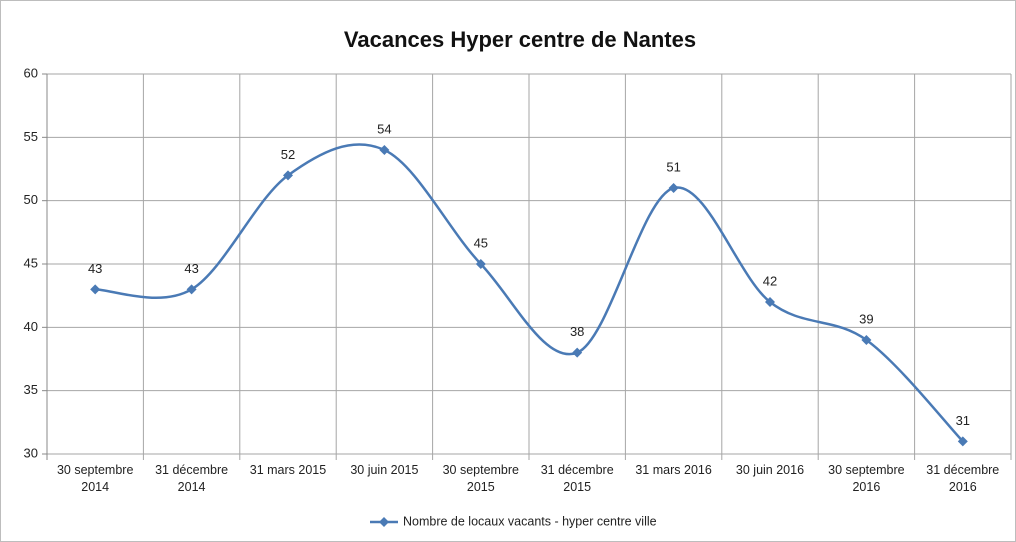 The image size is (1016, 542). What do you see at coordinates (963, 420) in the screenshot?
I see `data-label: 31` at bounding box center [963, 420].